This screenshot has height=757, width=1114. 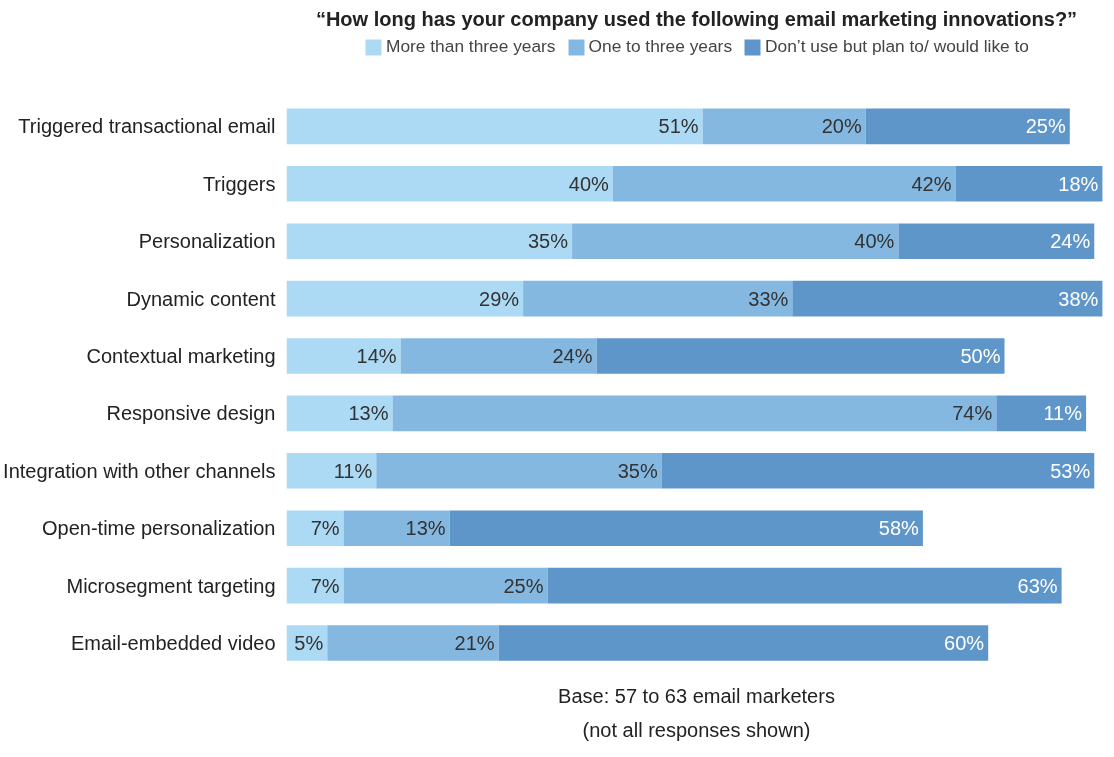 What do you see at coordinates (964, 643) in the screenshot?
I see `data-label: 60%` at bounding box center [964, 643].